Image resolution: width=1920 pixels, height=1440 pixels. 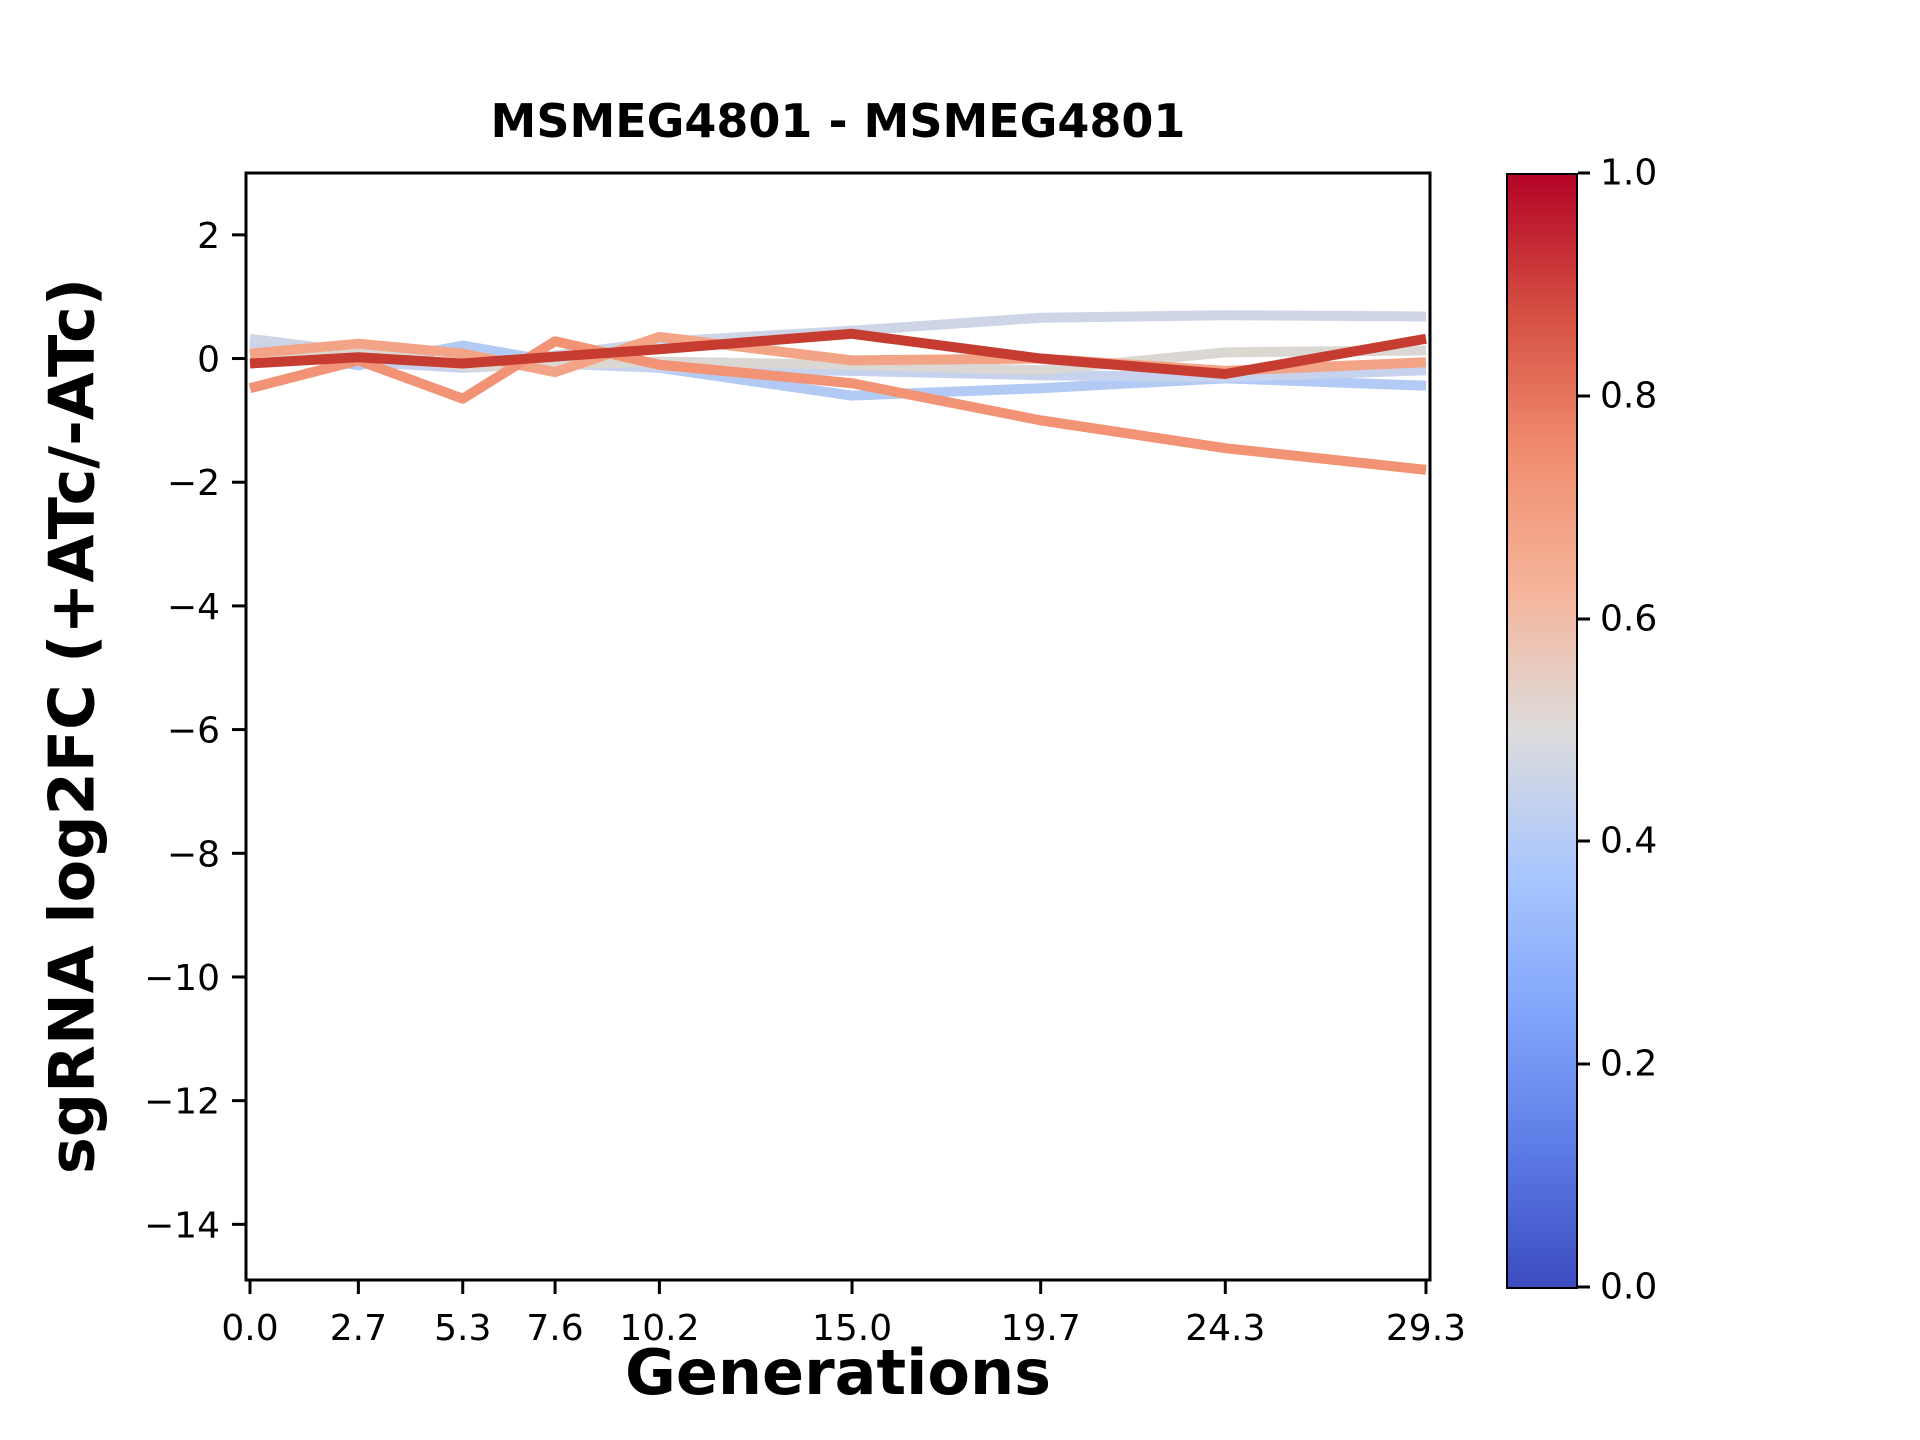 I want to click on colorbar-tick-label: 0.4, so click(x=1629, y=841).